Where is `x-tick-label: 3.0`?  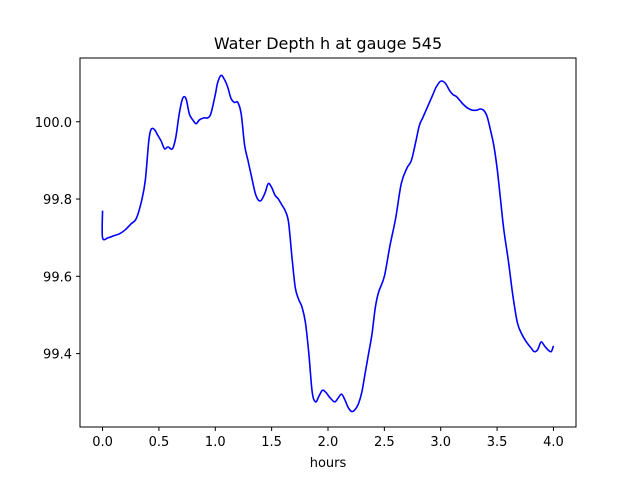 x-tick-label: 3.0 is located at coordinates (440, 442).